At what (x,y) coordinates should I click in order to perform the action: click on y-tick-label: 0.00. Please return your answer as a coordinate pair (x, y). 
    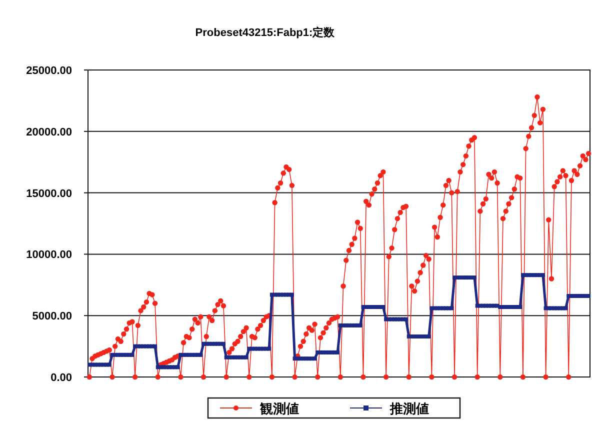
    Looking at the image, I should click on (61, 378).